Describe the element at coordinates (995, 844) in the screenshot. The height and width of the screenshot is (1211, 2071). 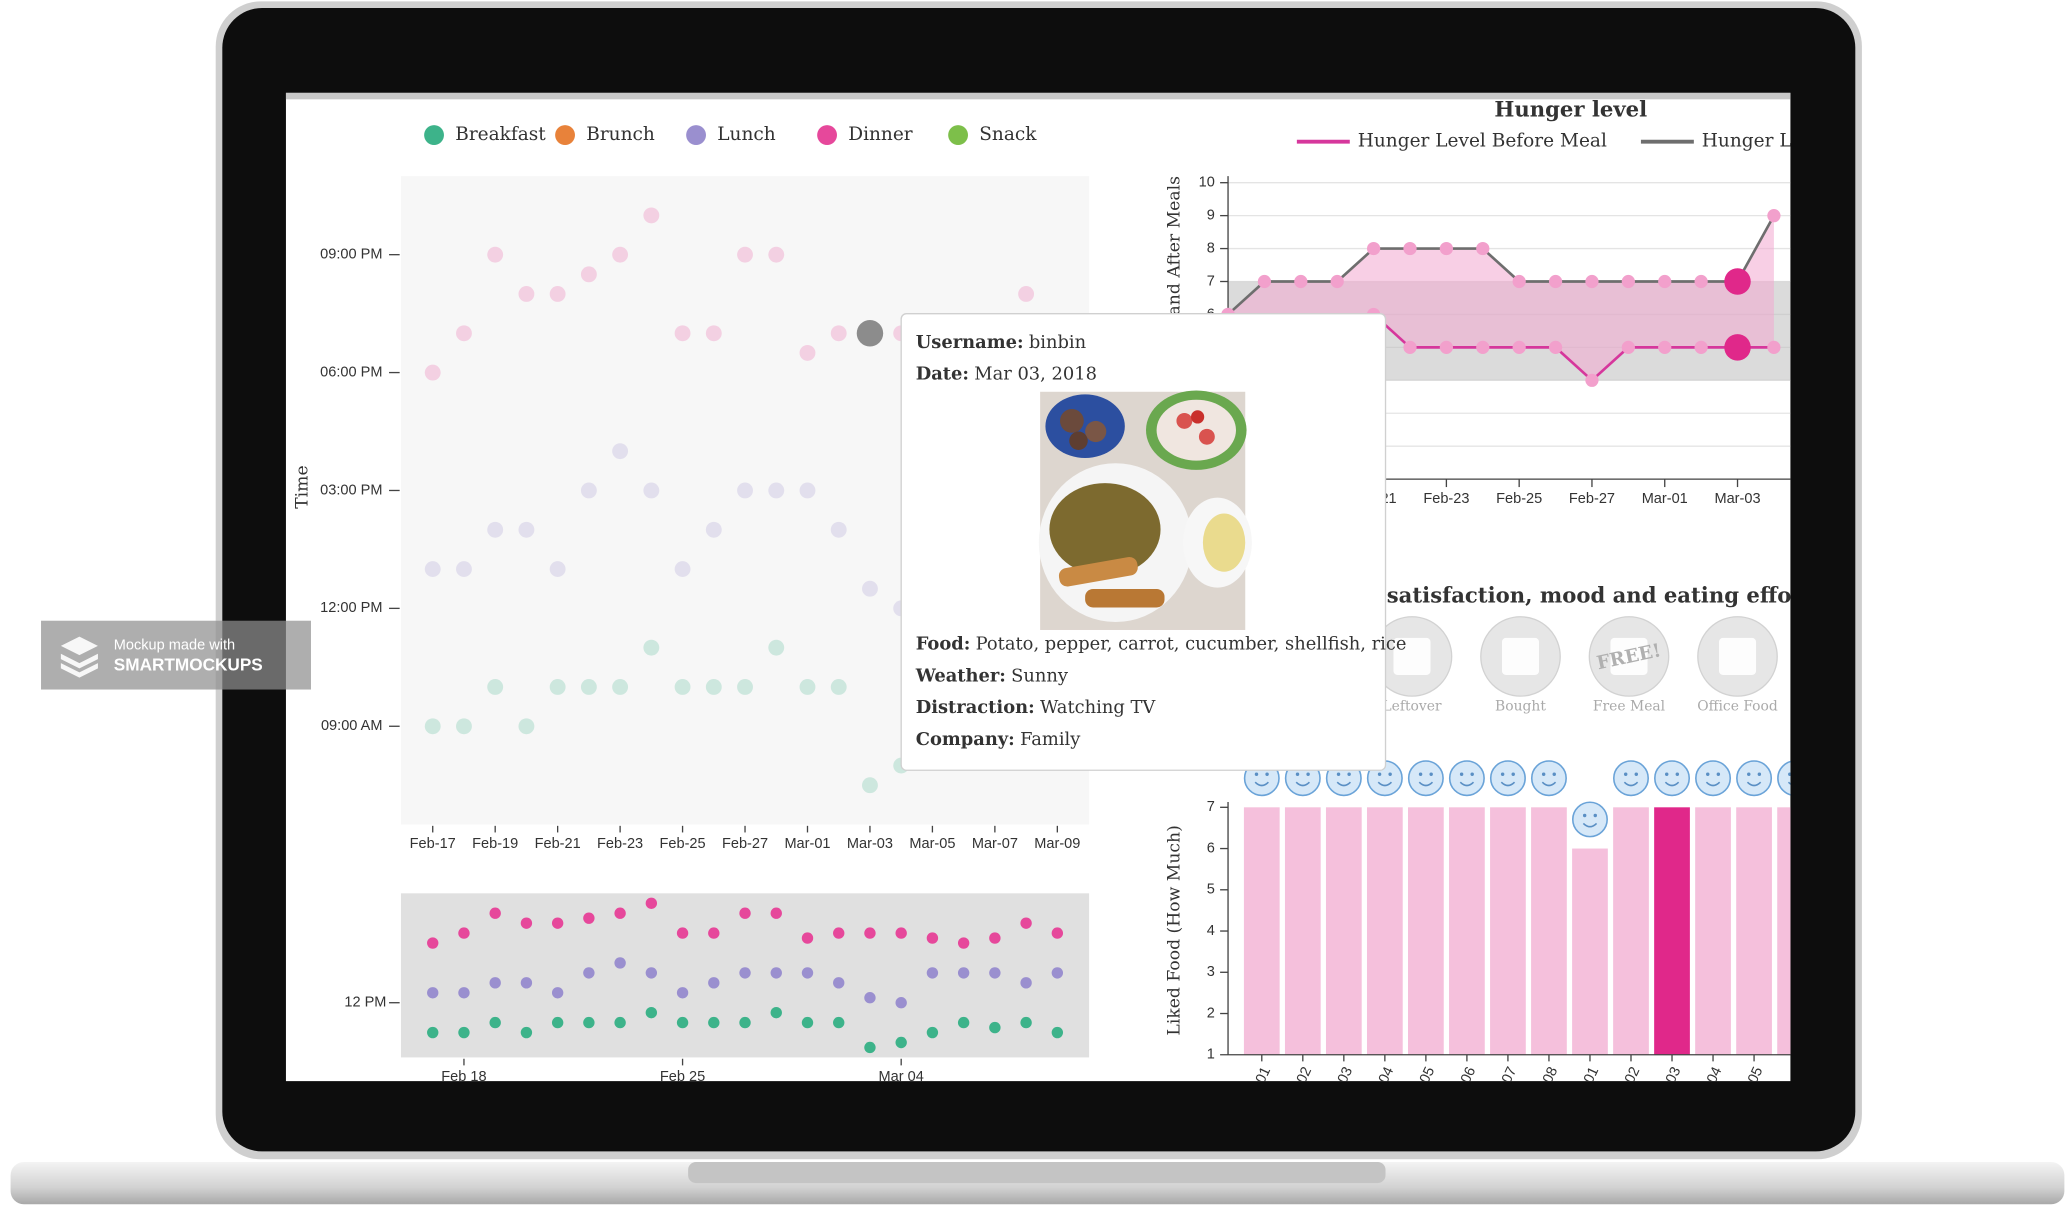
I see `x-tick-label: Mar-07` at that location.